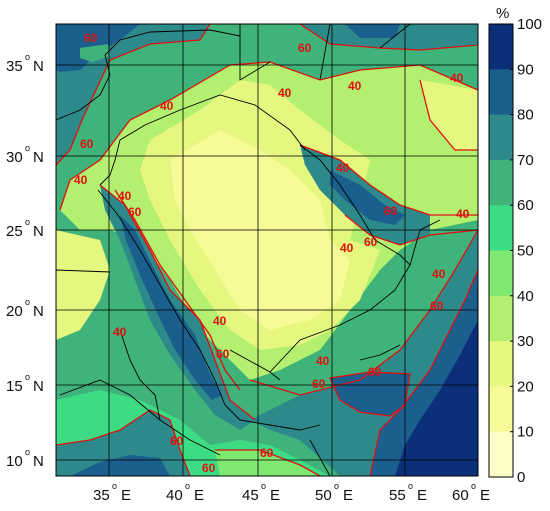  What do you see at coordinates (14, 311) in the screenshot?
I see `svg-text: 20` at bounding box center [14, 311].